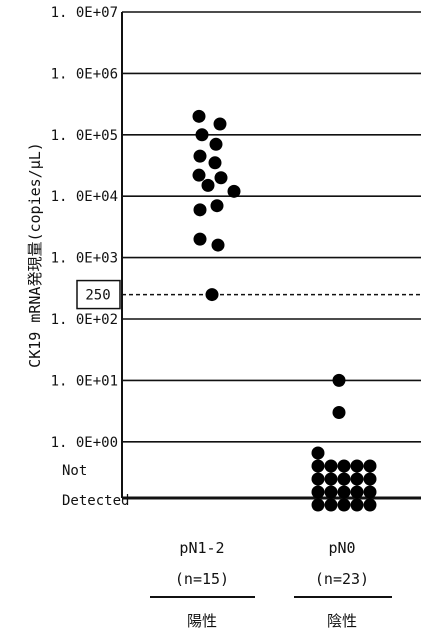 This screenshot has height=634, width=423. I want to click on y-axis-label: CK19 mRNA発現量(copies/μL), so click(35, 255).